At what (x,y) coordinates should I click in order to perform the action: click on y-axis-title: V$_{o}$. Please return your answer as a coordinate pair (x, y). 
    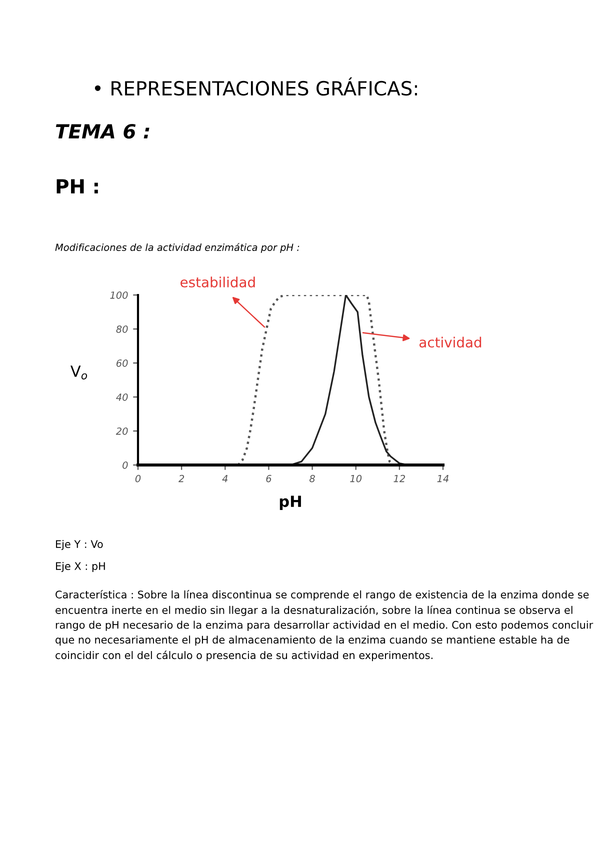
    Looking at the image, I should click on (79, 373).